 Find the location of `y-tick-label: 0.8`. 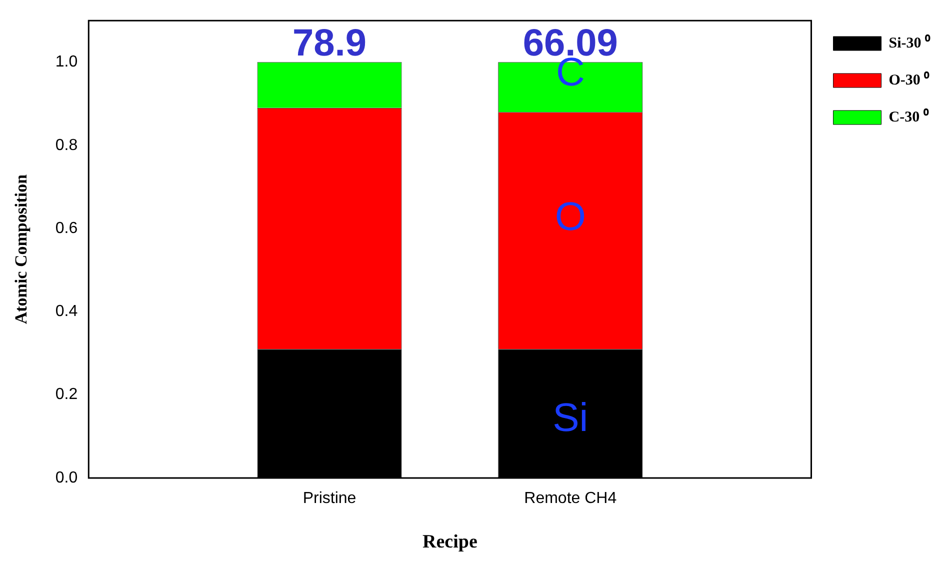

y-tick-label: 0.8 is located at coordinates (66, 145).